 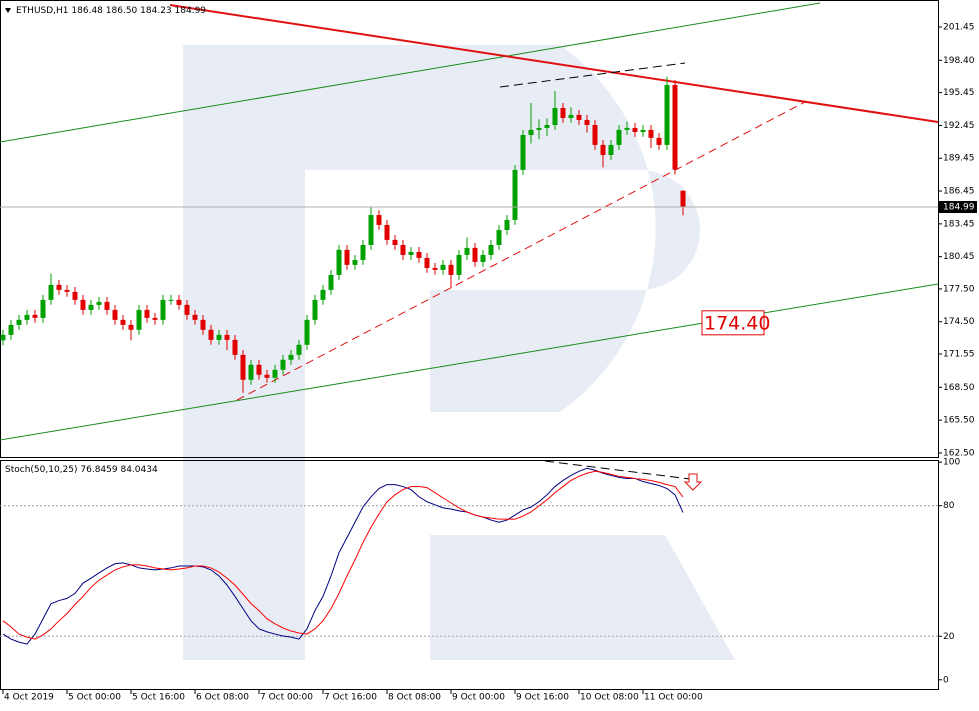 What do you see at coordinates (959, 388) in the screenshot?
I see `y-tick-label: 168.50` at bounding box center [959, 388].